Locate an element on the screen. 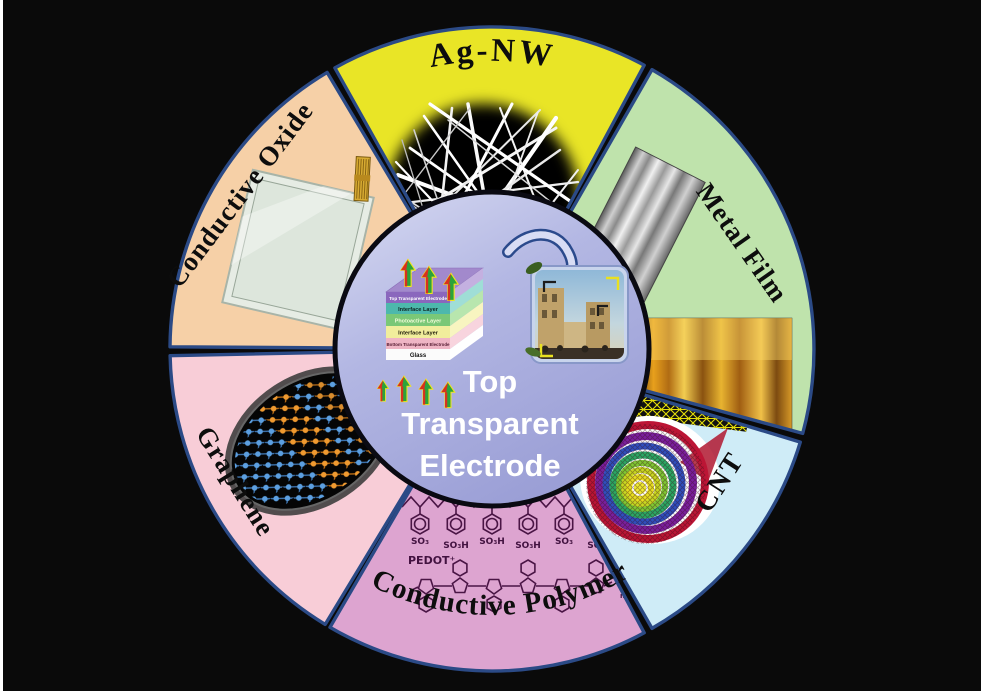  stack-label-interface-1: Interface Layer is located at coordinates (418, 310).